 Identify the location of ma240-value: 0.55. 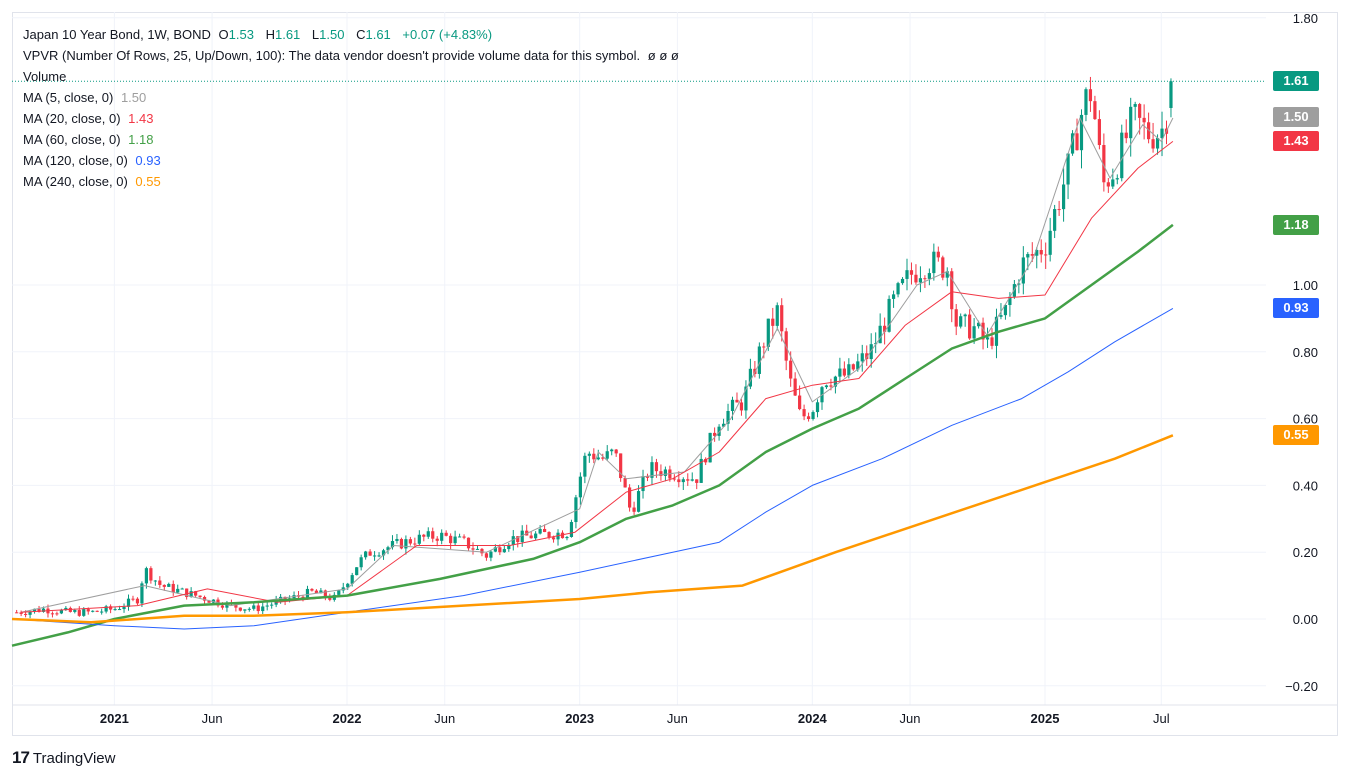
(148, 181).